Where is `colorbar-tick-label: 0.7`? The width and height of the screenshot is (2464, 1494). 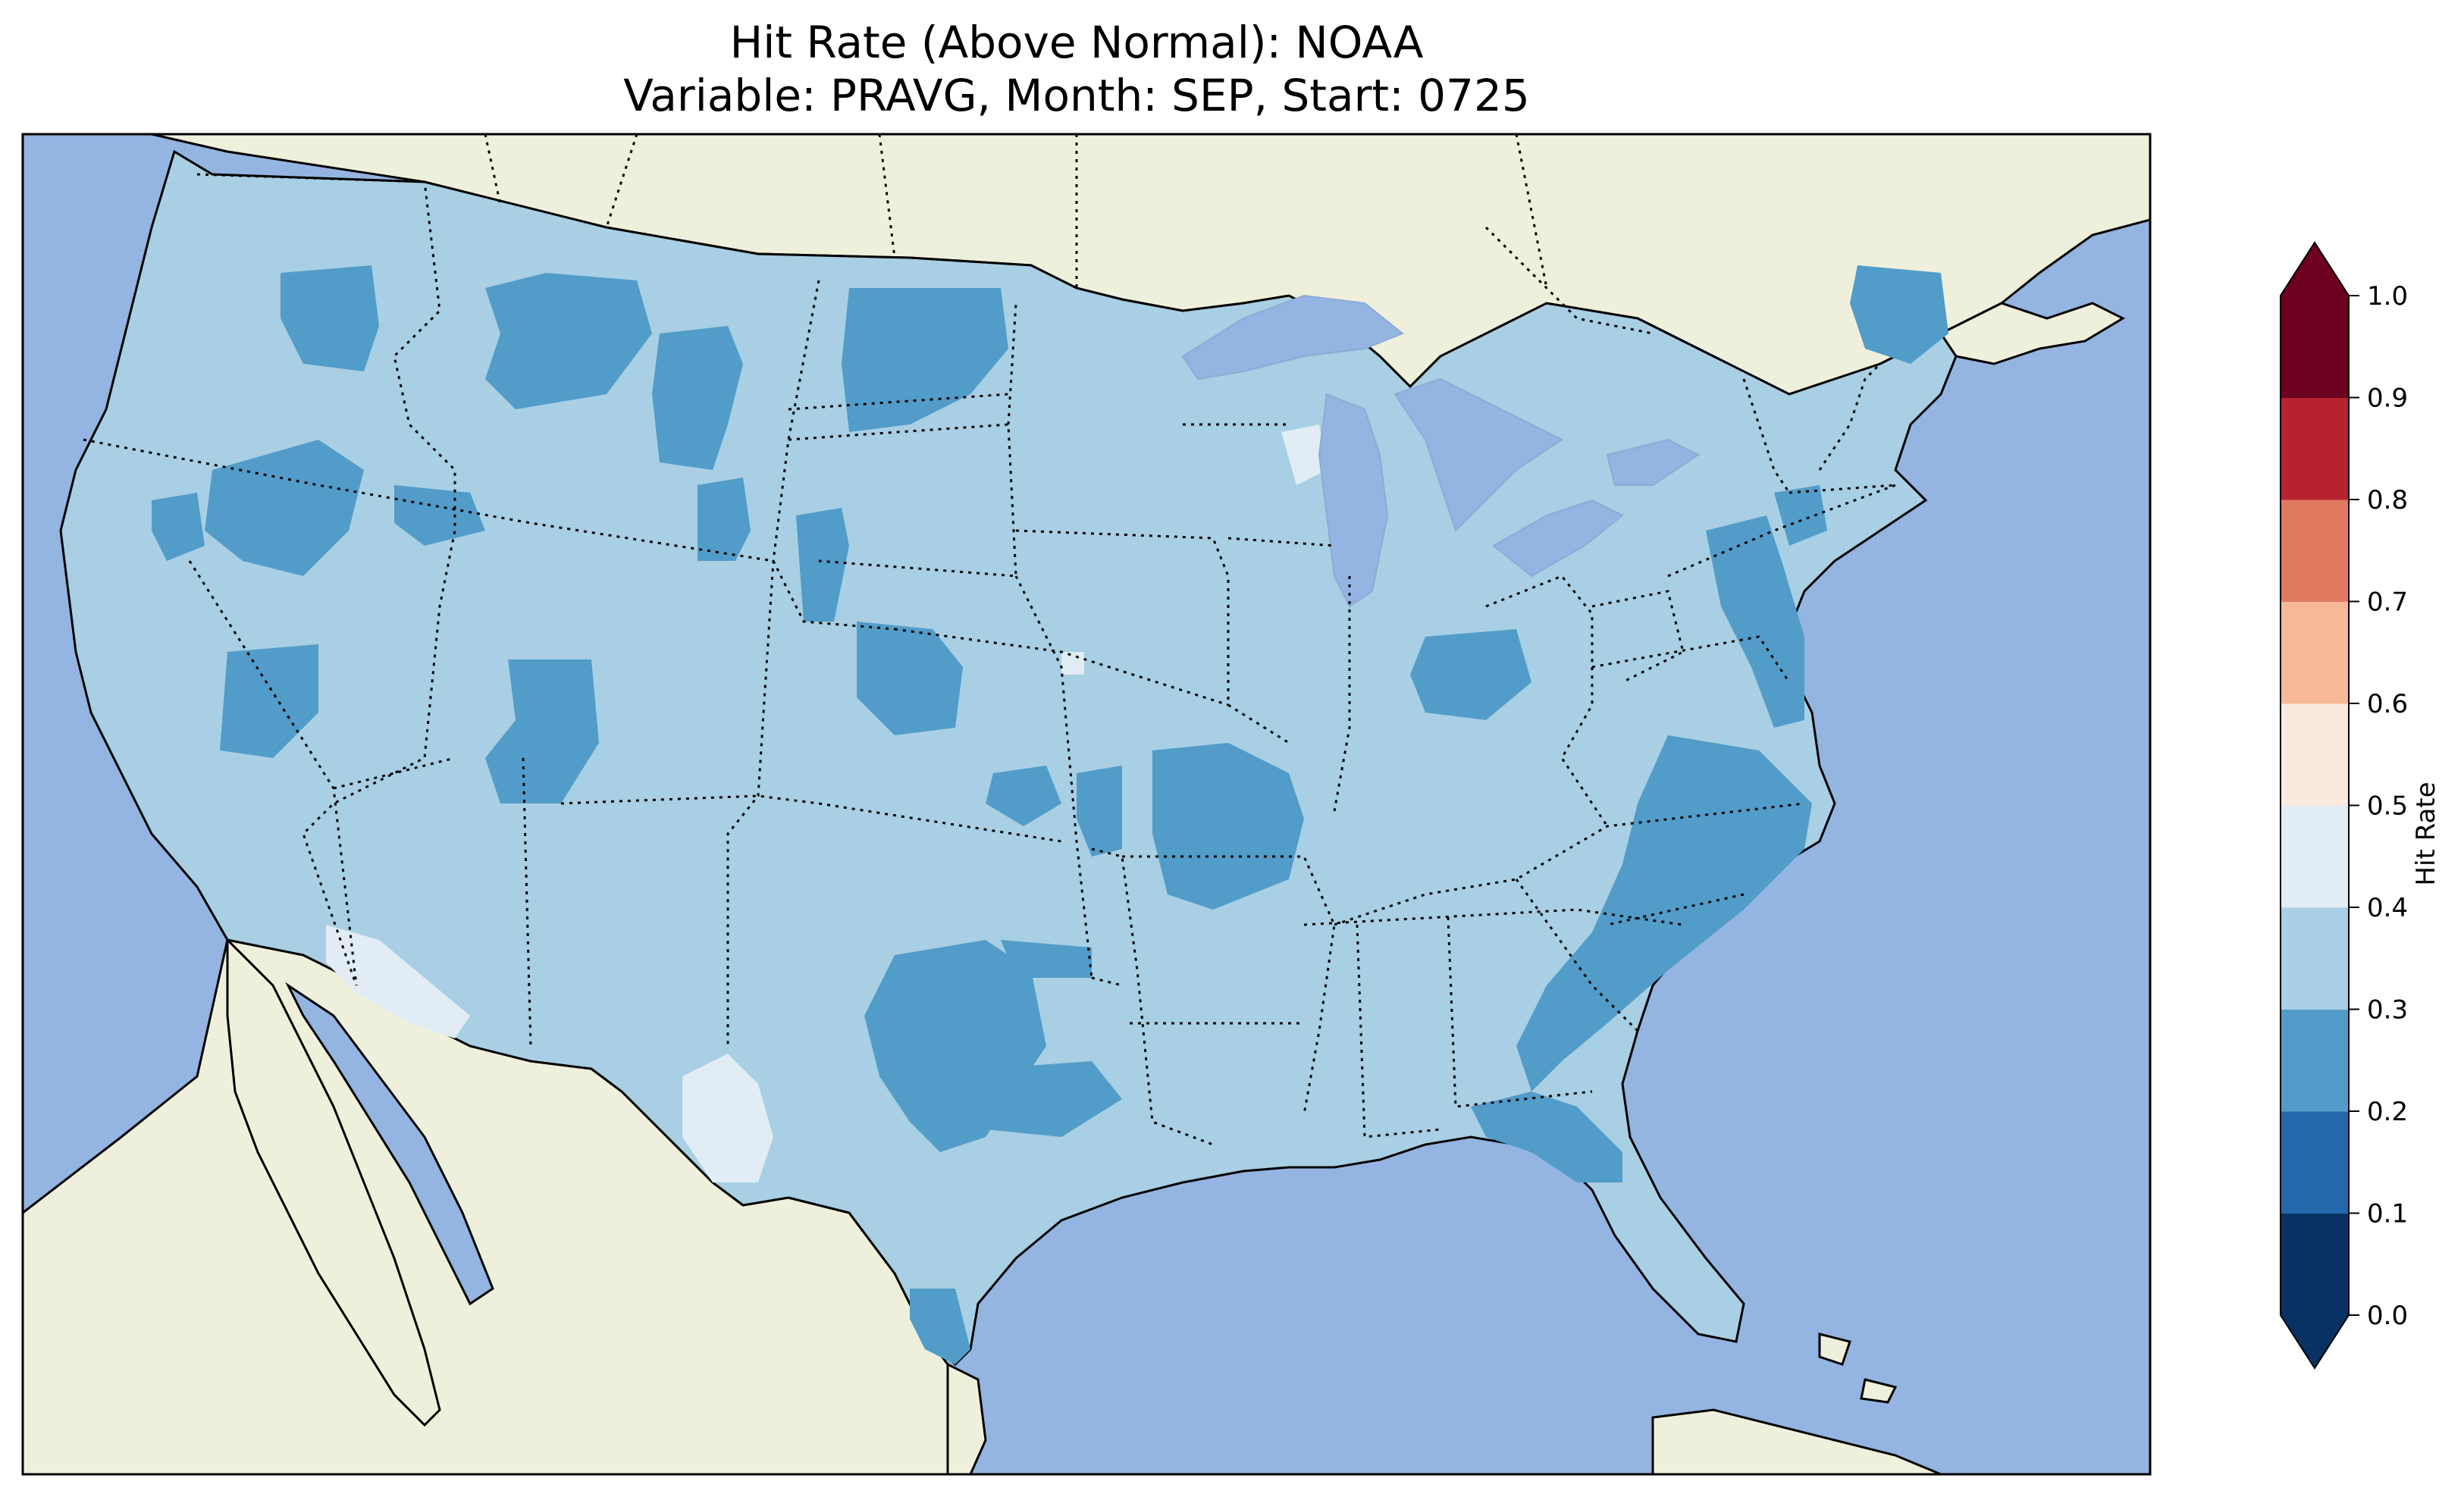 colorbar-tick-label: 0.7 is located at coordinates (2387, 602).